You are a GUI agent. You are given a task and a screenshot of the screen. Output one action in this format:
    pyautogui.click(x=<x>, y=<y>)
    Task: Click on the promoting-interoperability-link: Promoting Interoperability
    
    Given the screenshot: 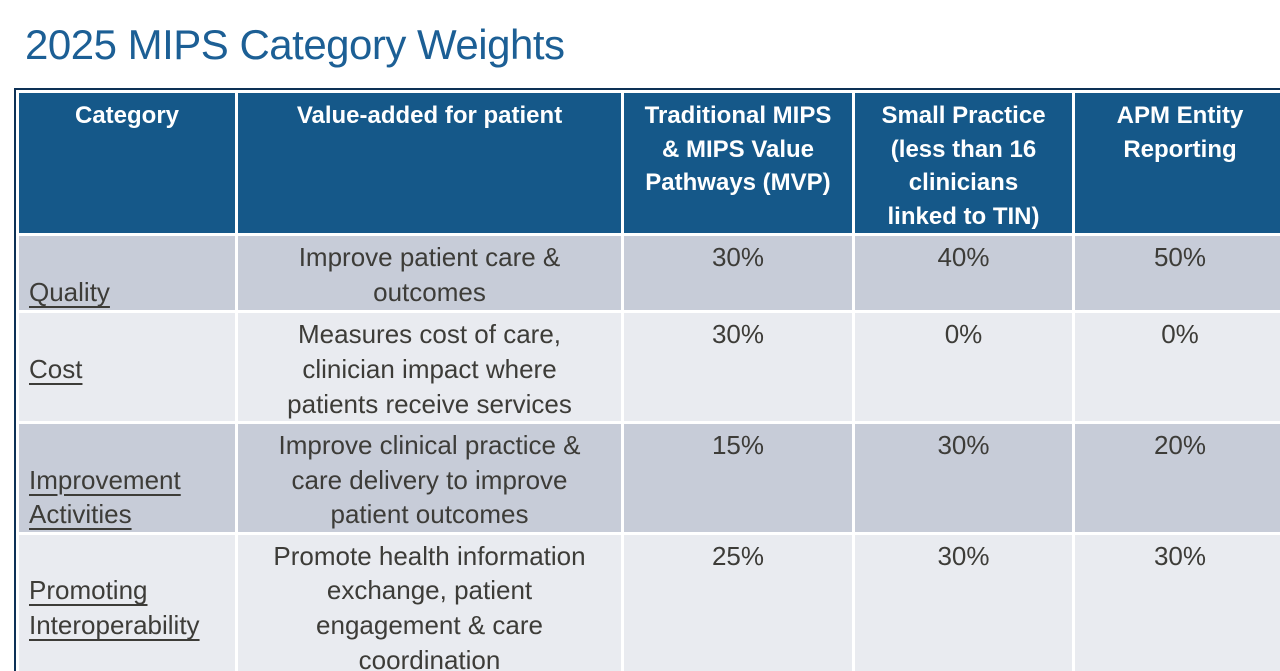 What is the action you would take?
    pyautogui.click(x=114, y=607)
    